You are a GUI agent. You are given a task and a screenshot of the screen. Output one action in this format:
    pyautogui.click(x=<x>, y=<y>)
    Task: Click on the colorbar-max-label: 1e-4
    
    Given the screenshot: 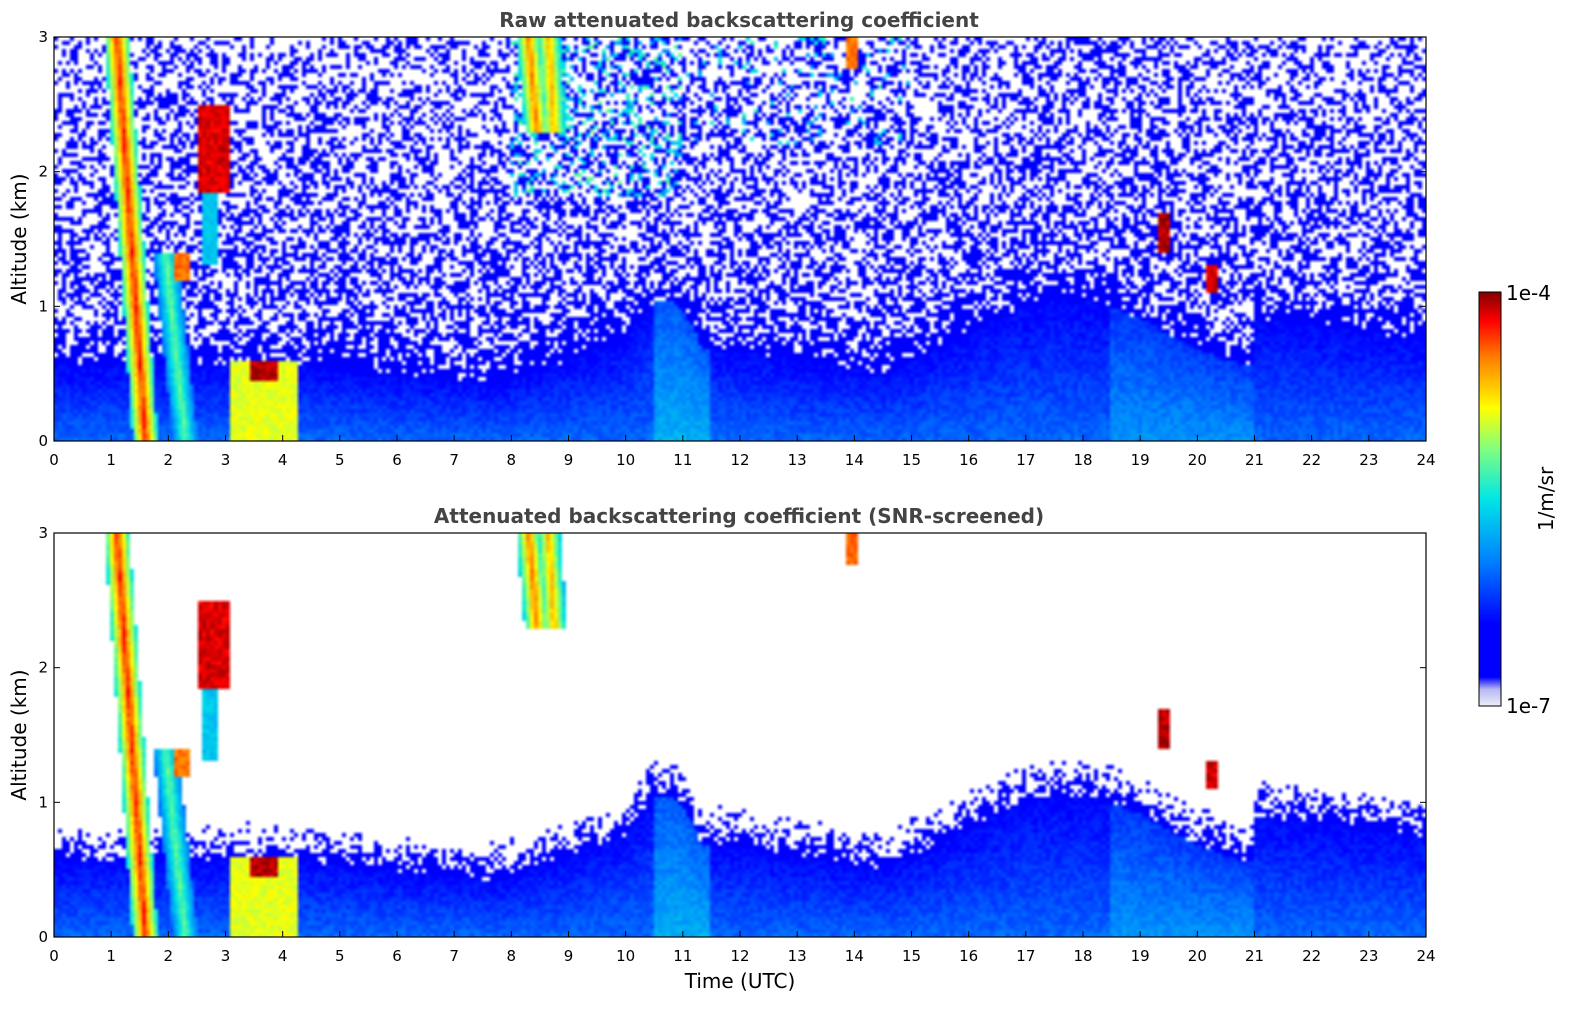 What is the action you would take?
    pyautogui.click(x=1528, y=293)
    